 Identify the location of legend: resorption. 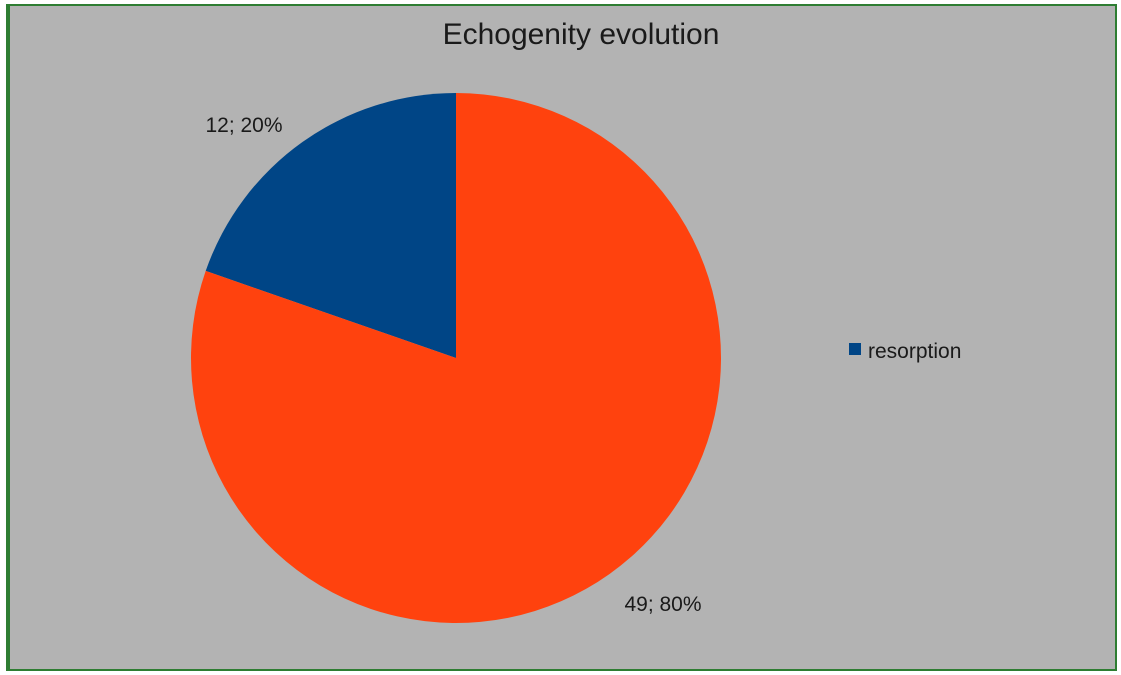
(905, 351).